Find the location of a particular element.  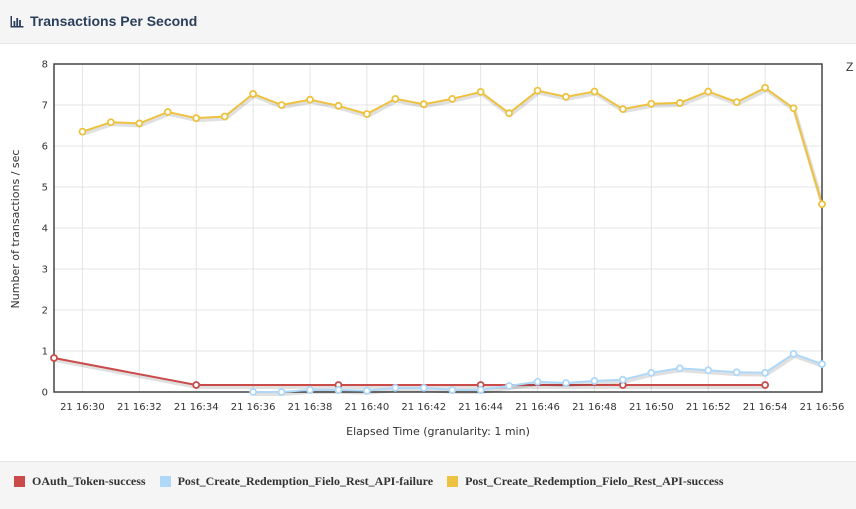

x-tick-label: 21 16:54 is located at coordinates (765, 407).